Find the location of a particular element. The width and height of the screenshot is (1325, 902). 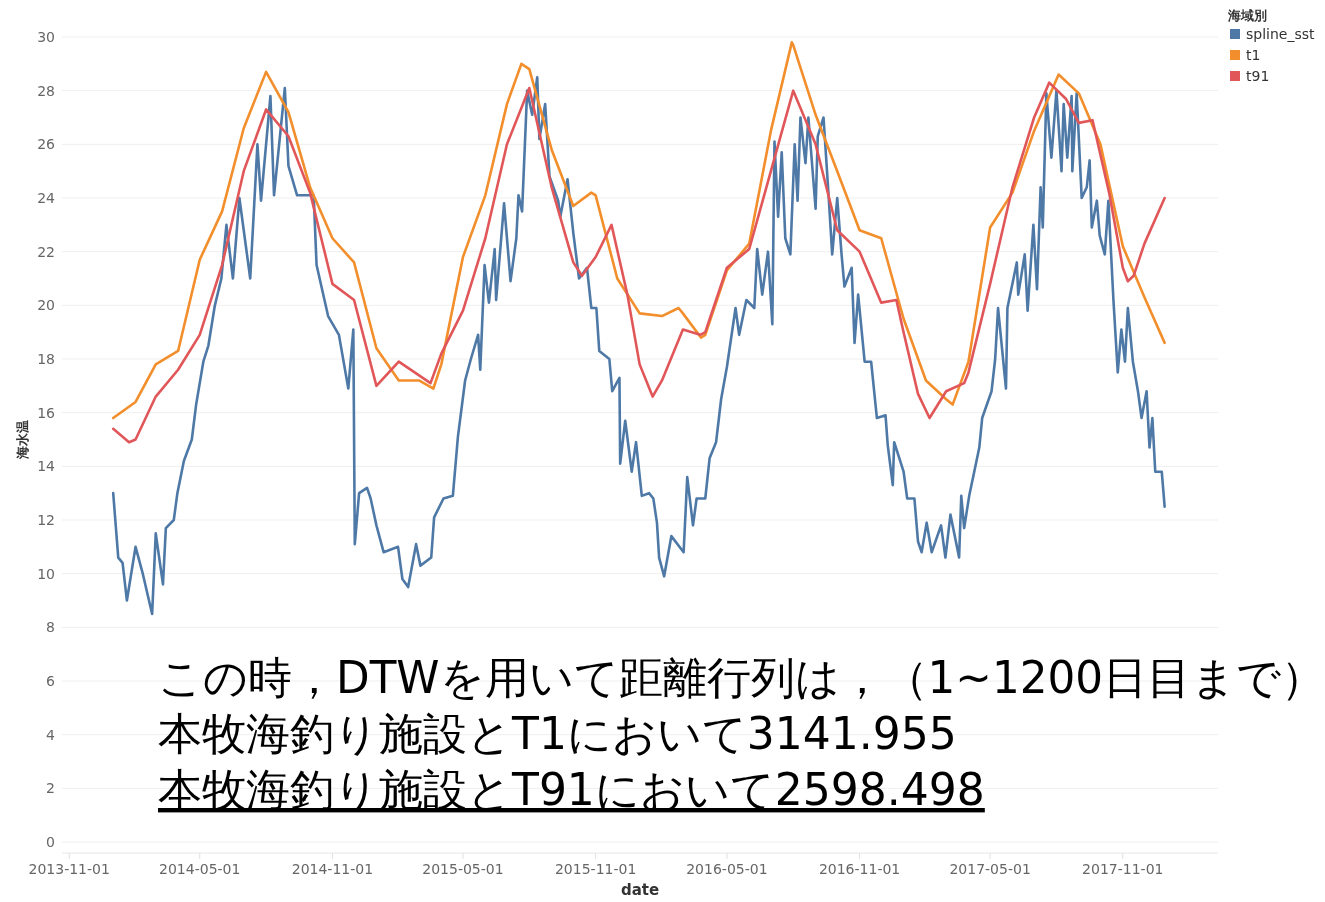

legend-label: spline_sst is located at coordinates (1281, 34).